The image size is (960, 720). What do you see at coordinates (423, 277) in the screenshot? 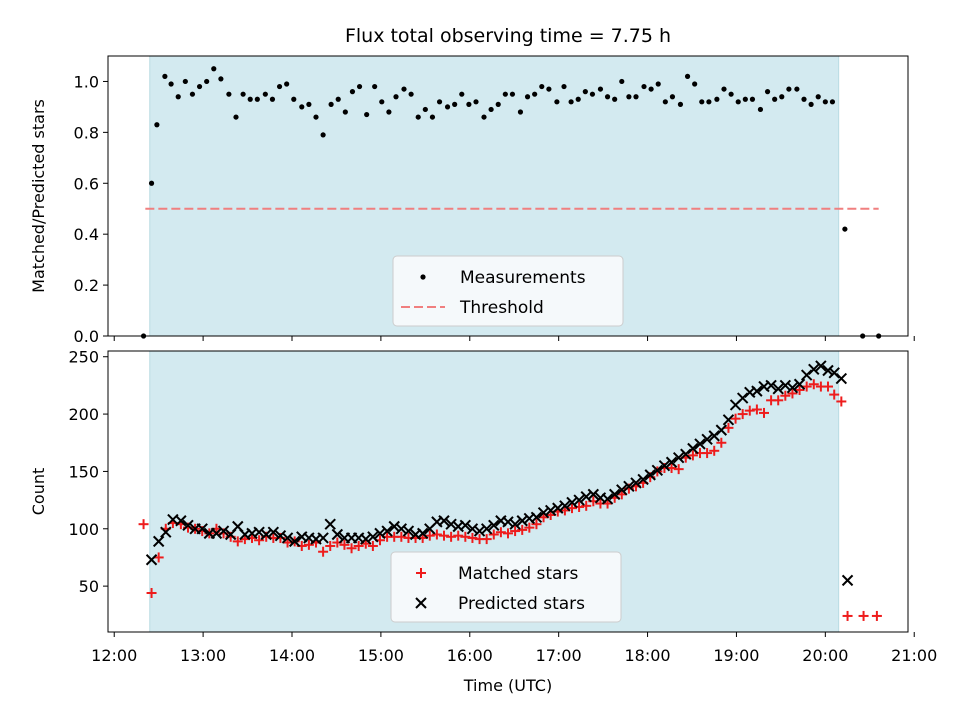
I see `legend-measurements-marker` at bounding box center [423, 277].